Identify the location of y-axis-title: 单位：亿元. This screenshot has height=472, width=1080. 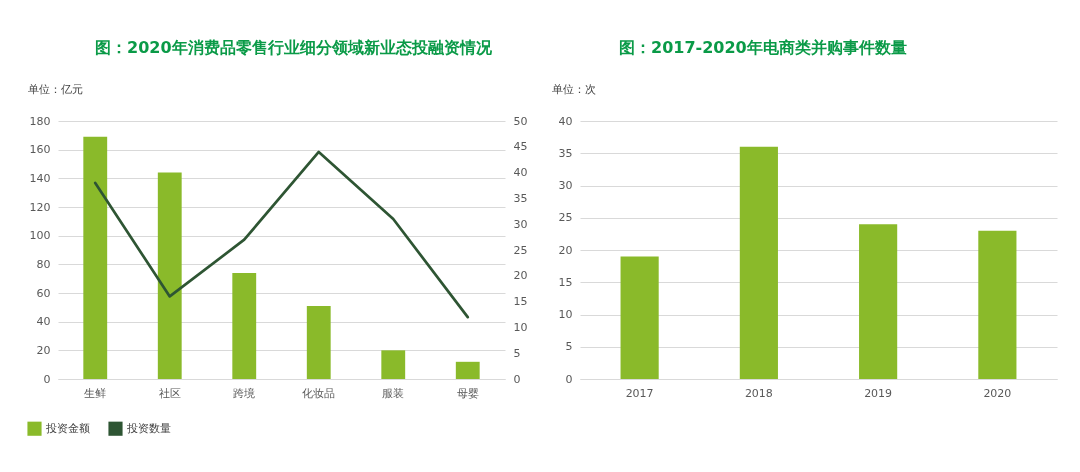
(55, 89).